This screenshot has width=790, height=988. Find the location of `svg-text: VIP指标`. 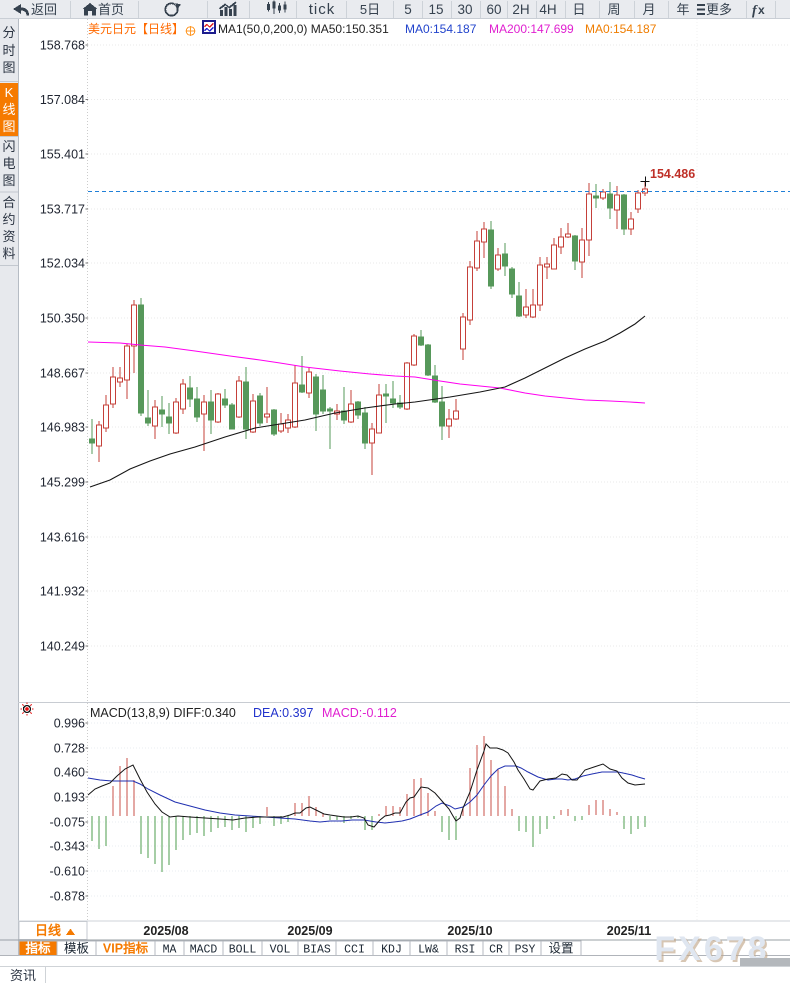

svg-text: VIP指标 is located at coordinates (126, 948).